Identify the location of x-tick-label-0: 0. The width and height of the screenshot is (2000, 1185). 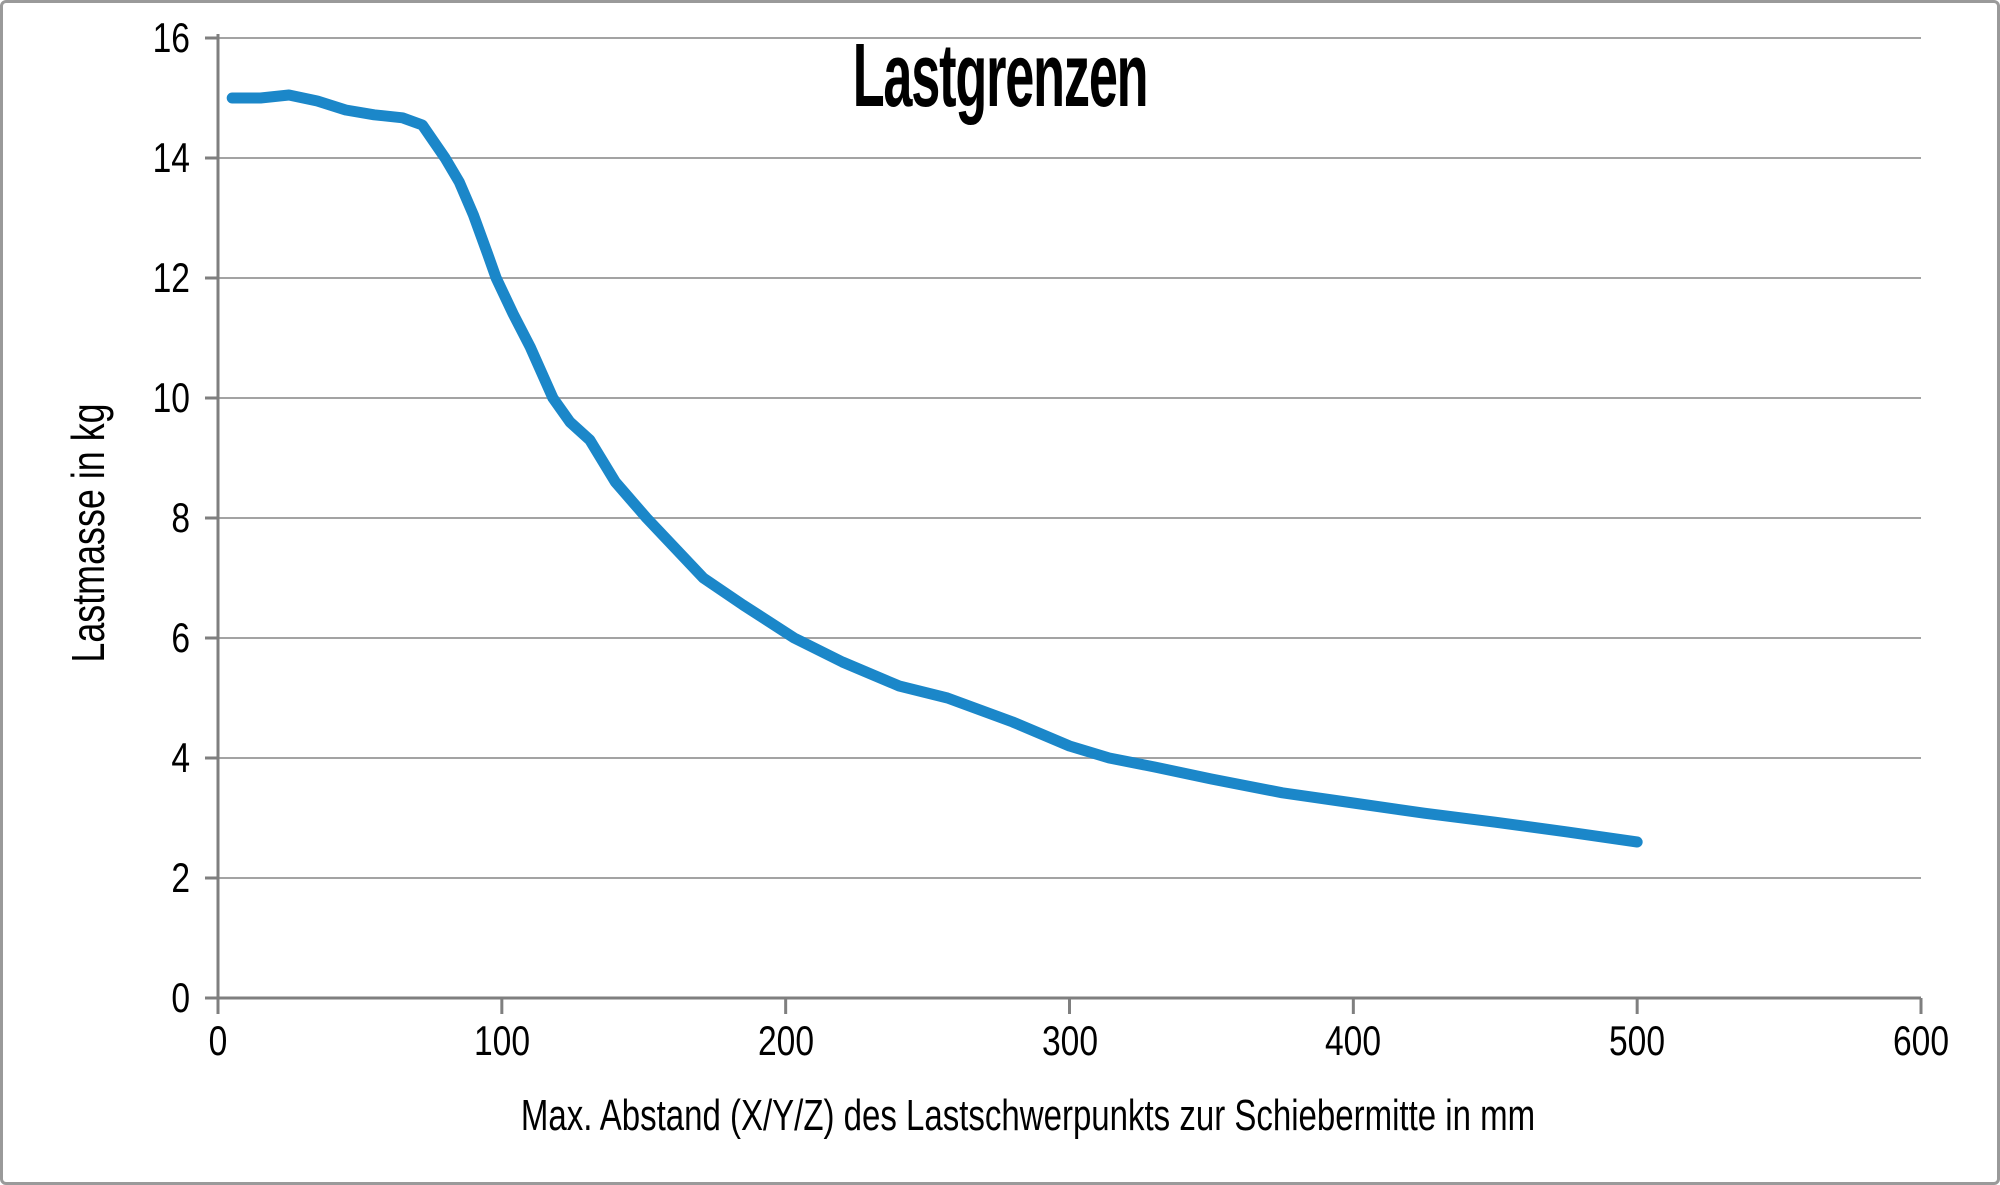
(218, 1040).